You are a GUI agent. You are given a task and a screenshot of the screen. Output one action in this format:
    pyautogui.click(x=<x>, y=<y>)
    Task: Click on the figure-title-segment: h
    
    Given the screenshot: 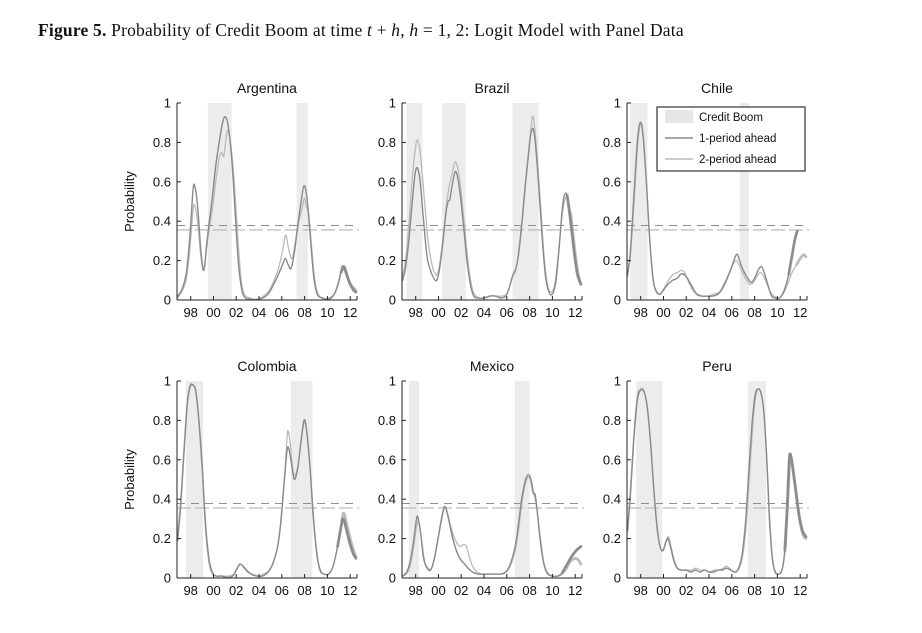 What is the action you would take?
    pyautogui.click(x=414, y=30)
    